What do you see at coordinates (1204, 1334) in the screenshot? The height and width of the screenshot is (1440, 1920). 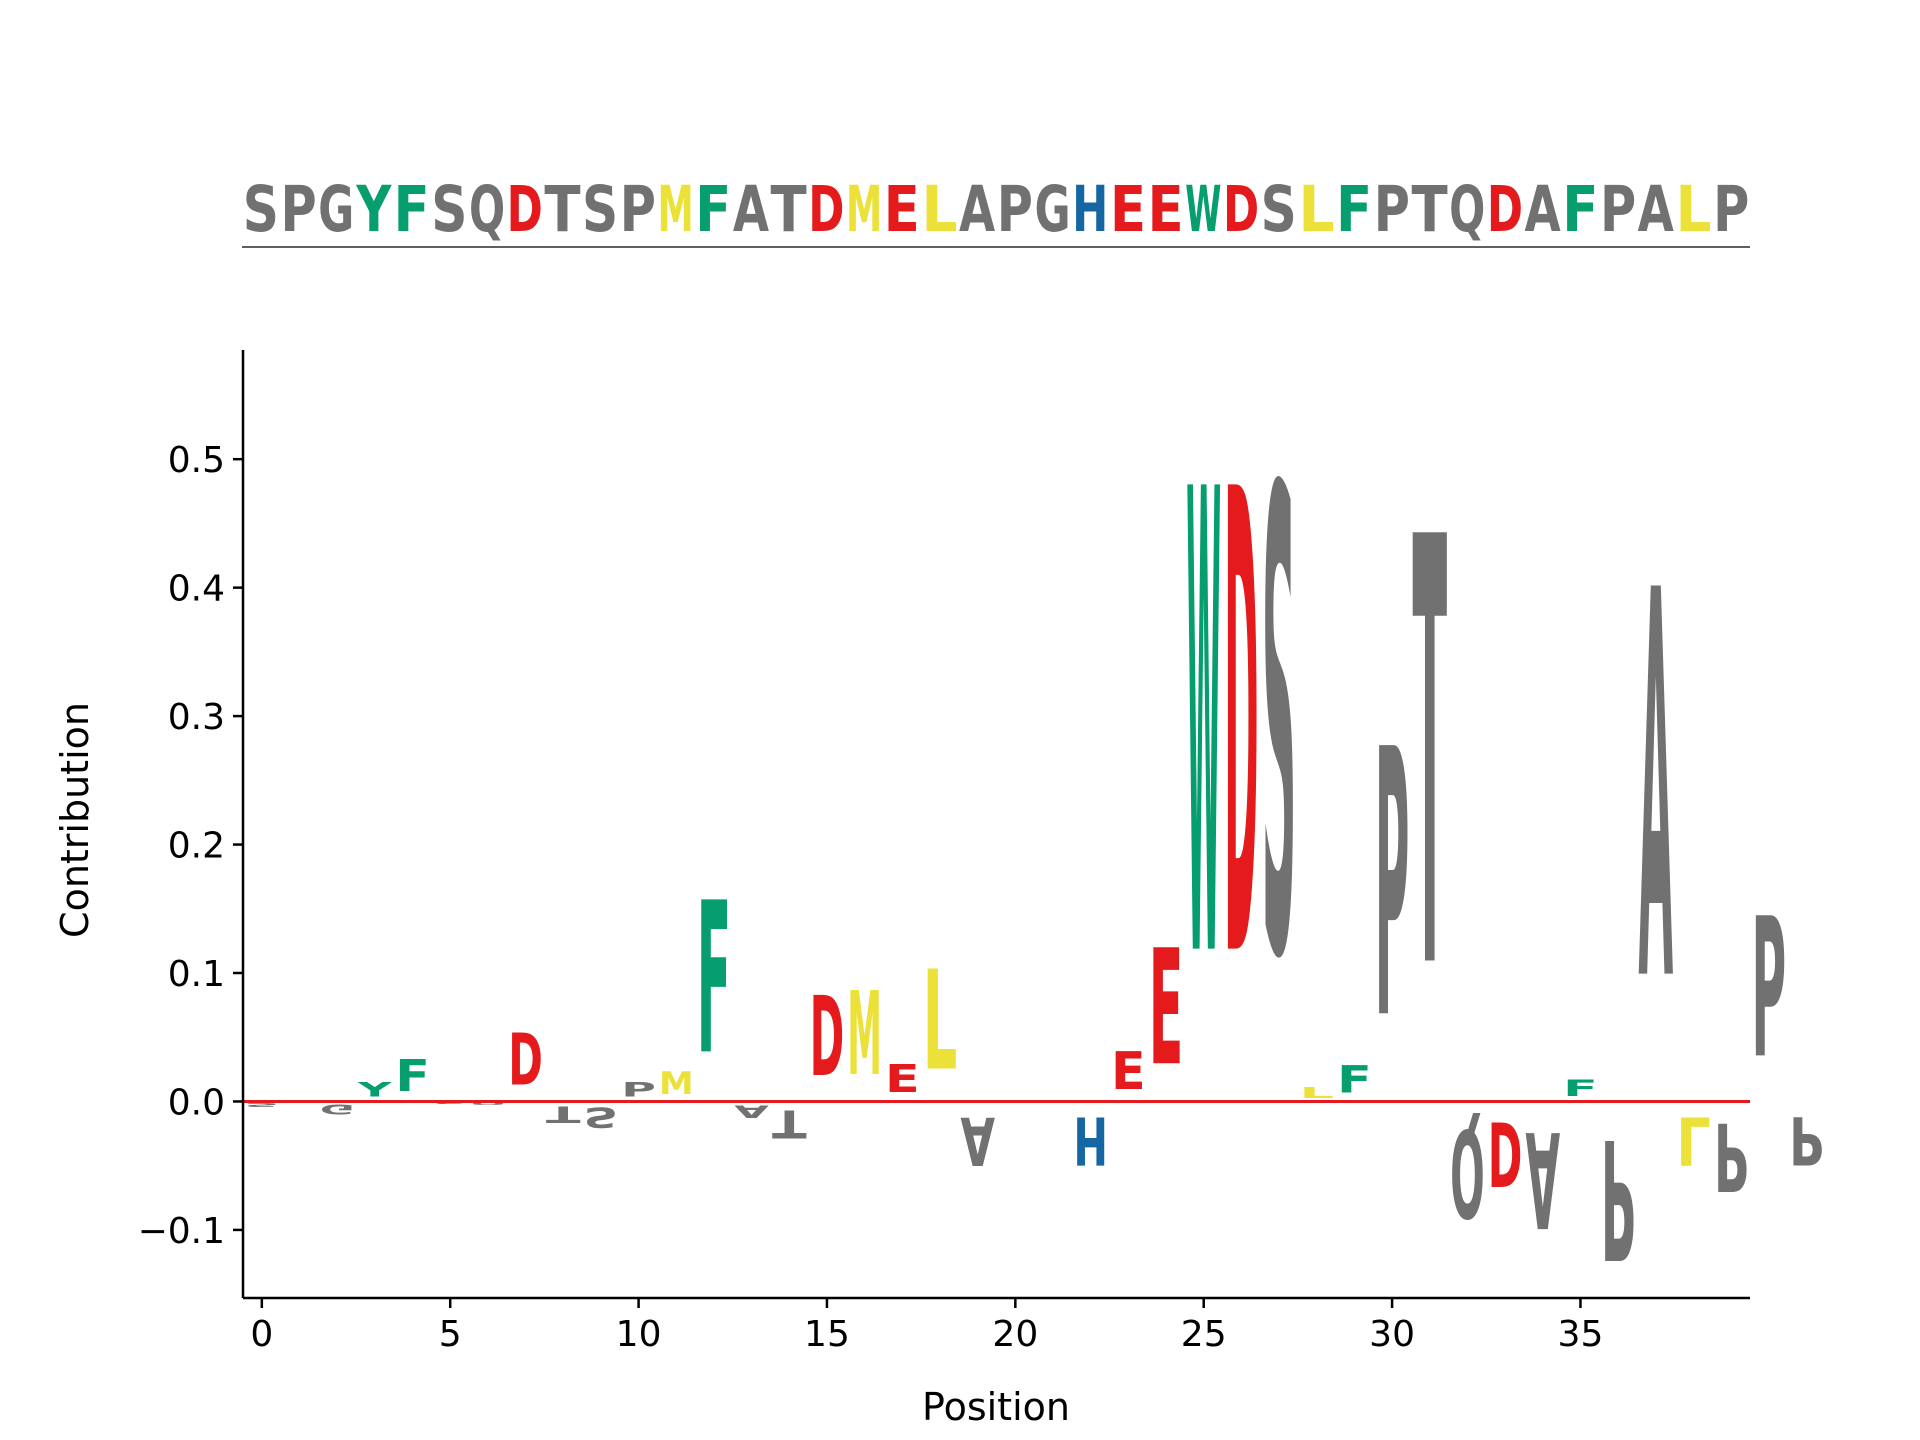 I see `x-tick-label: 25` at bounding box center [1204, 1334].